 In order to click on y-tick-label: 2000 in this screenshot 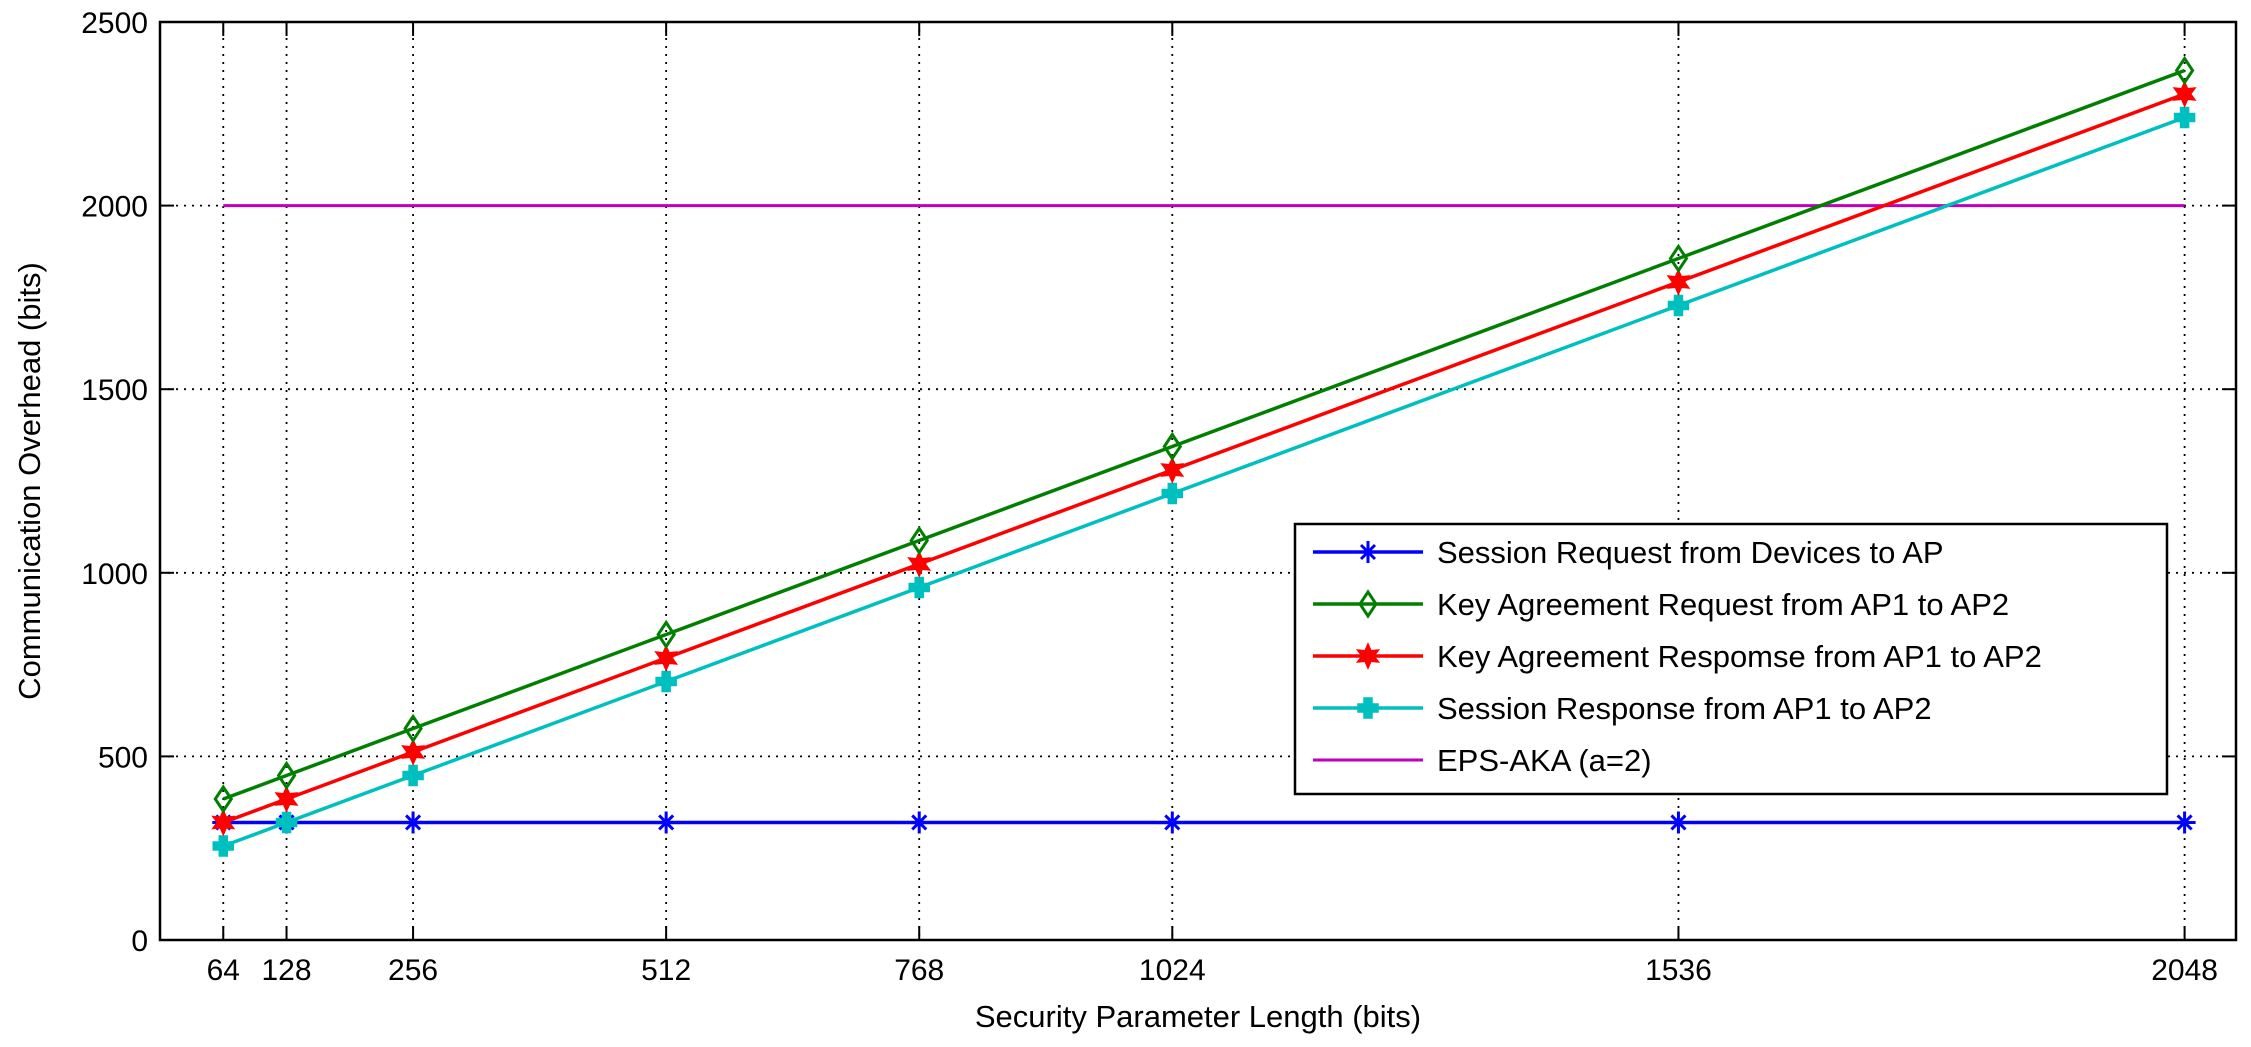, I will do `click(114, 207)`.